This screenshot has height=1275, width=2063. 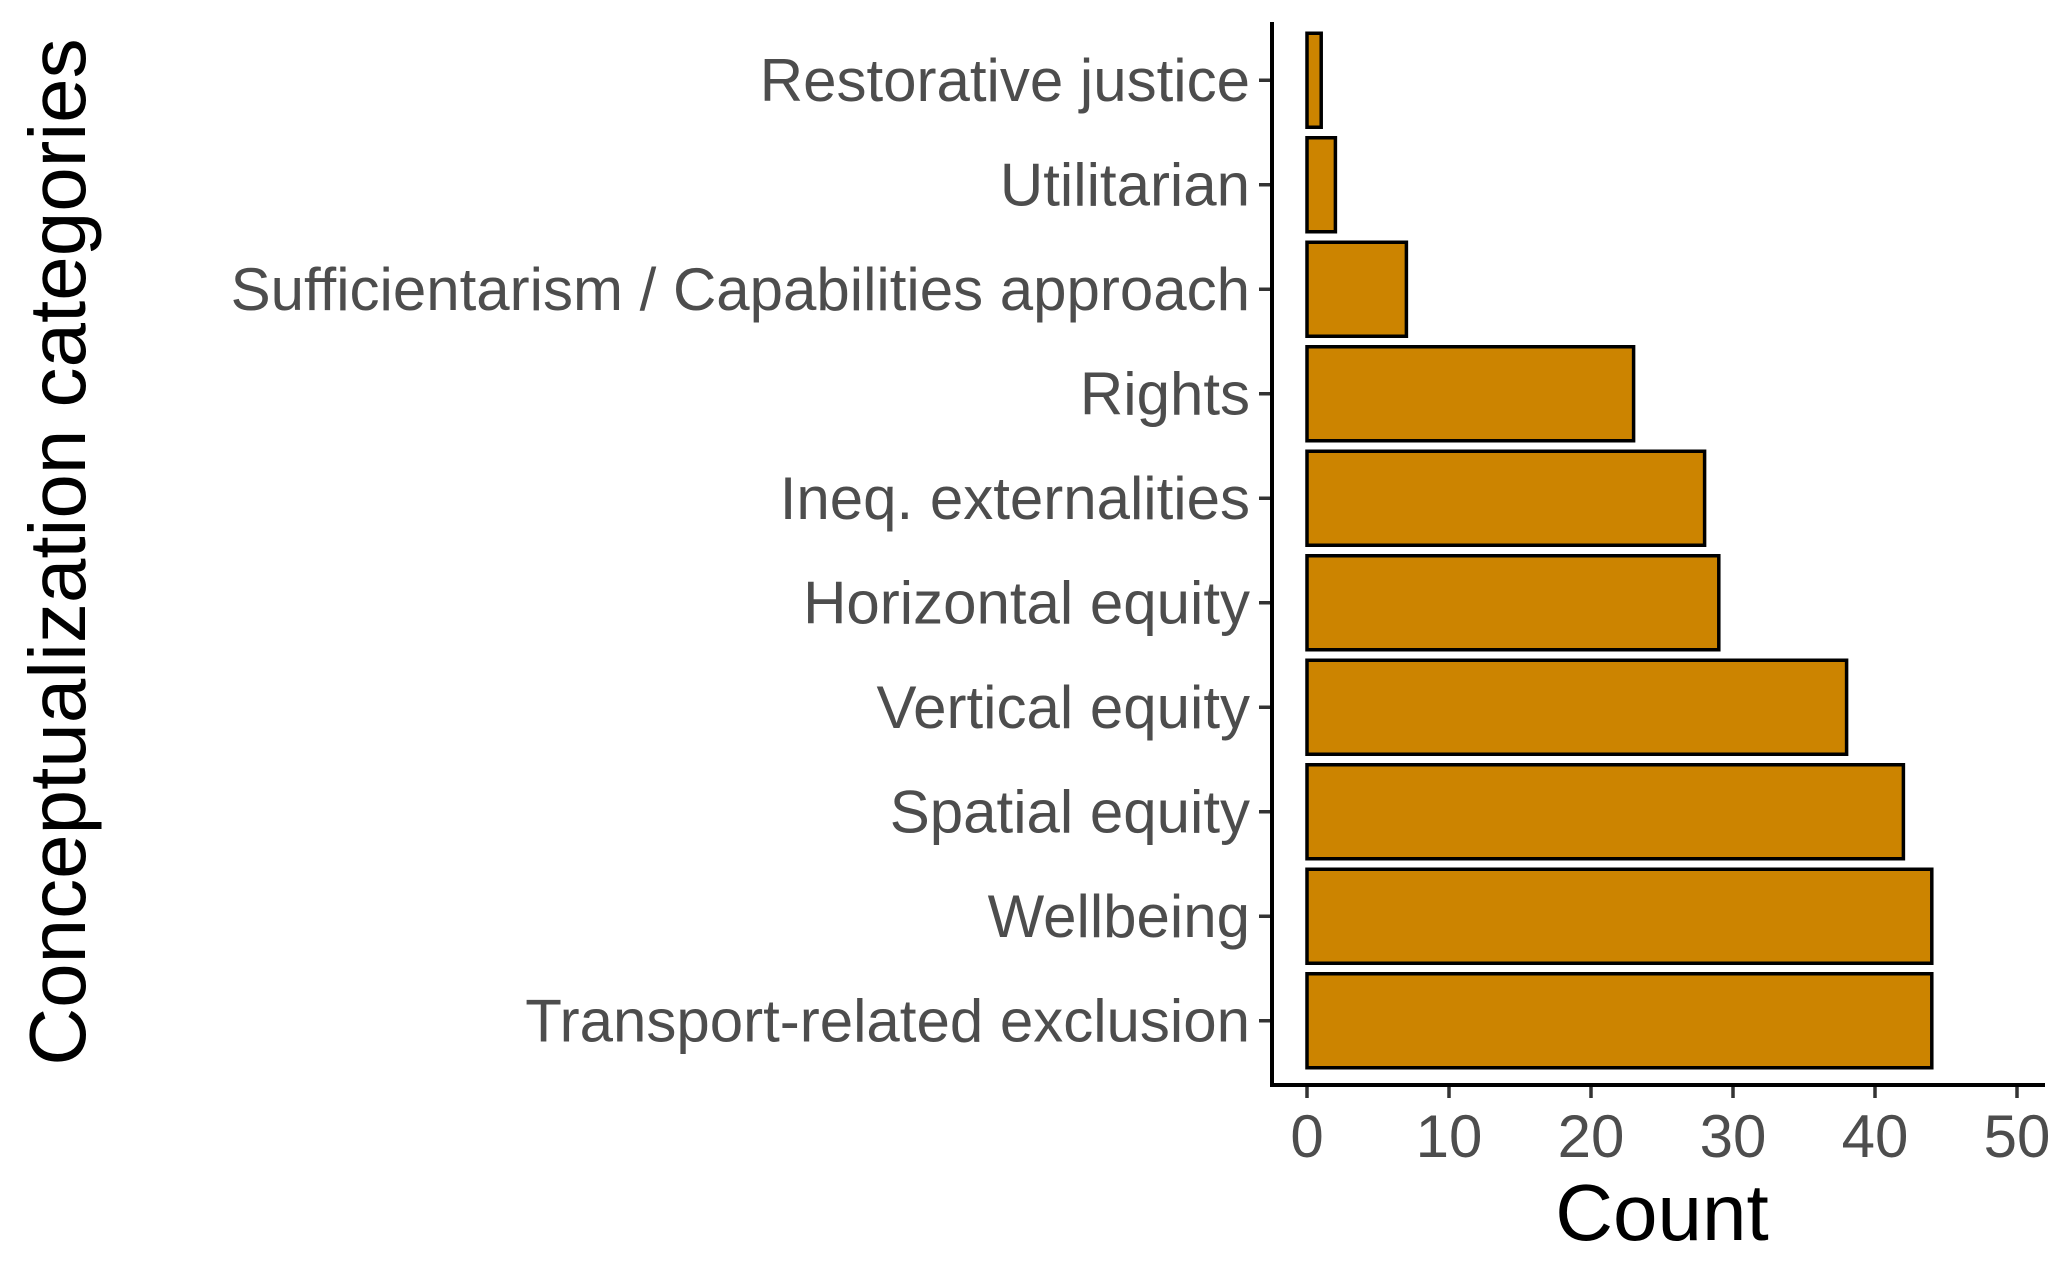 What do you see at coordinates (57, 551) in the screenshot?
I see `y-axis-title: Conceptualization categories` at bounding box center [57, 551].